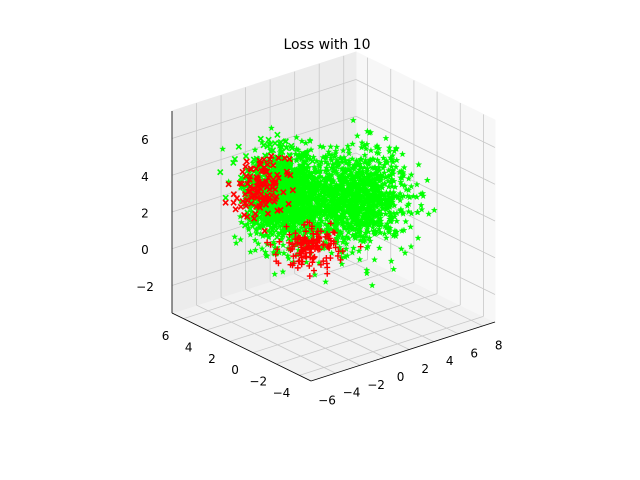  Describe the element at coordinates (401, 377) in the screenshot. I see `y-tick-label: 0` at that location.